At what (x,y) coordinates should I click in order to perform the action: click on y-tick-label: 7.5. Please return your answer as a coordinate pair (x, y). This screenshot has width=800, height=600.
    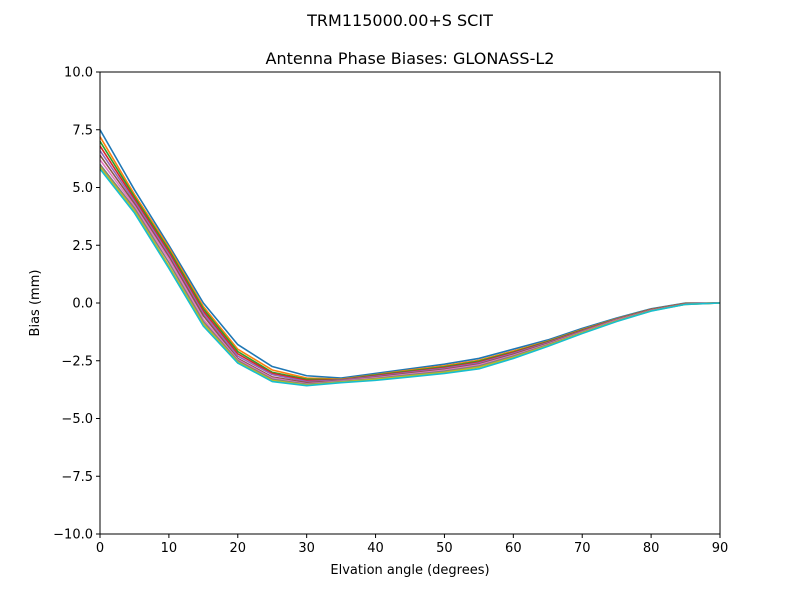
    Looking at the image, I should click on (82, 130).